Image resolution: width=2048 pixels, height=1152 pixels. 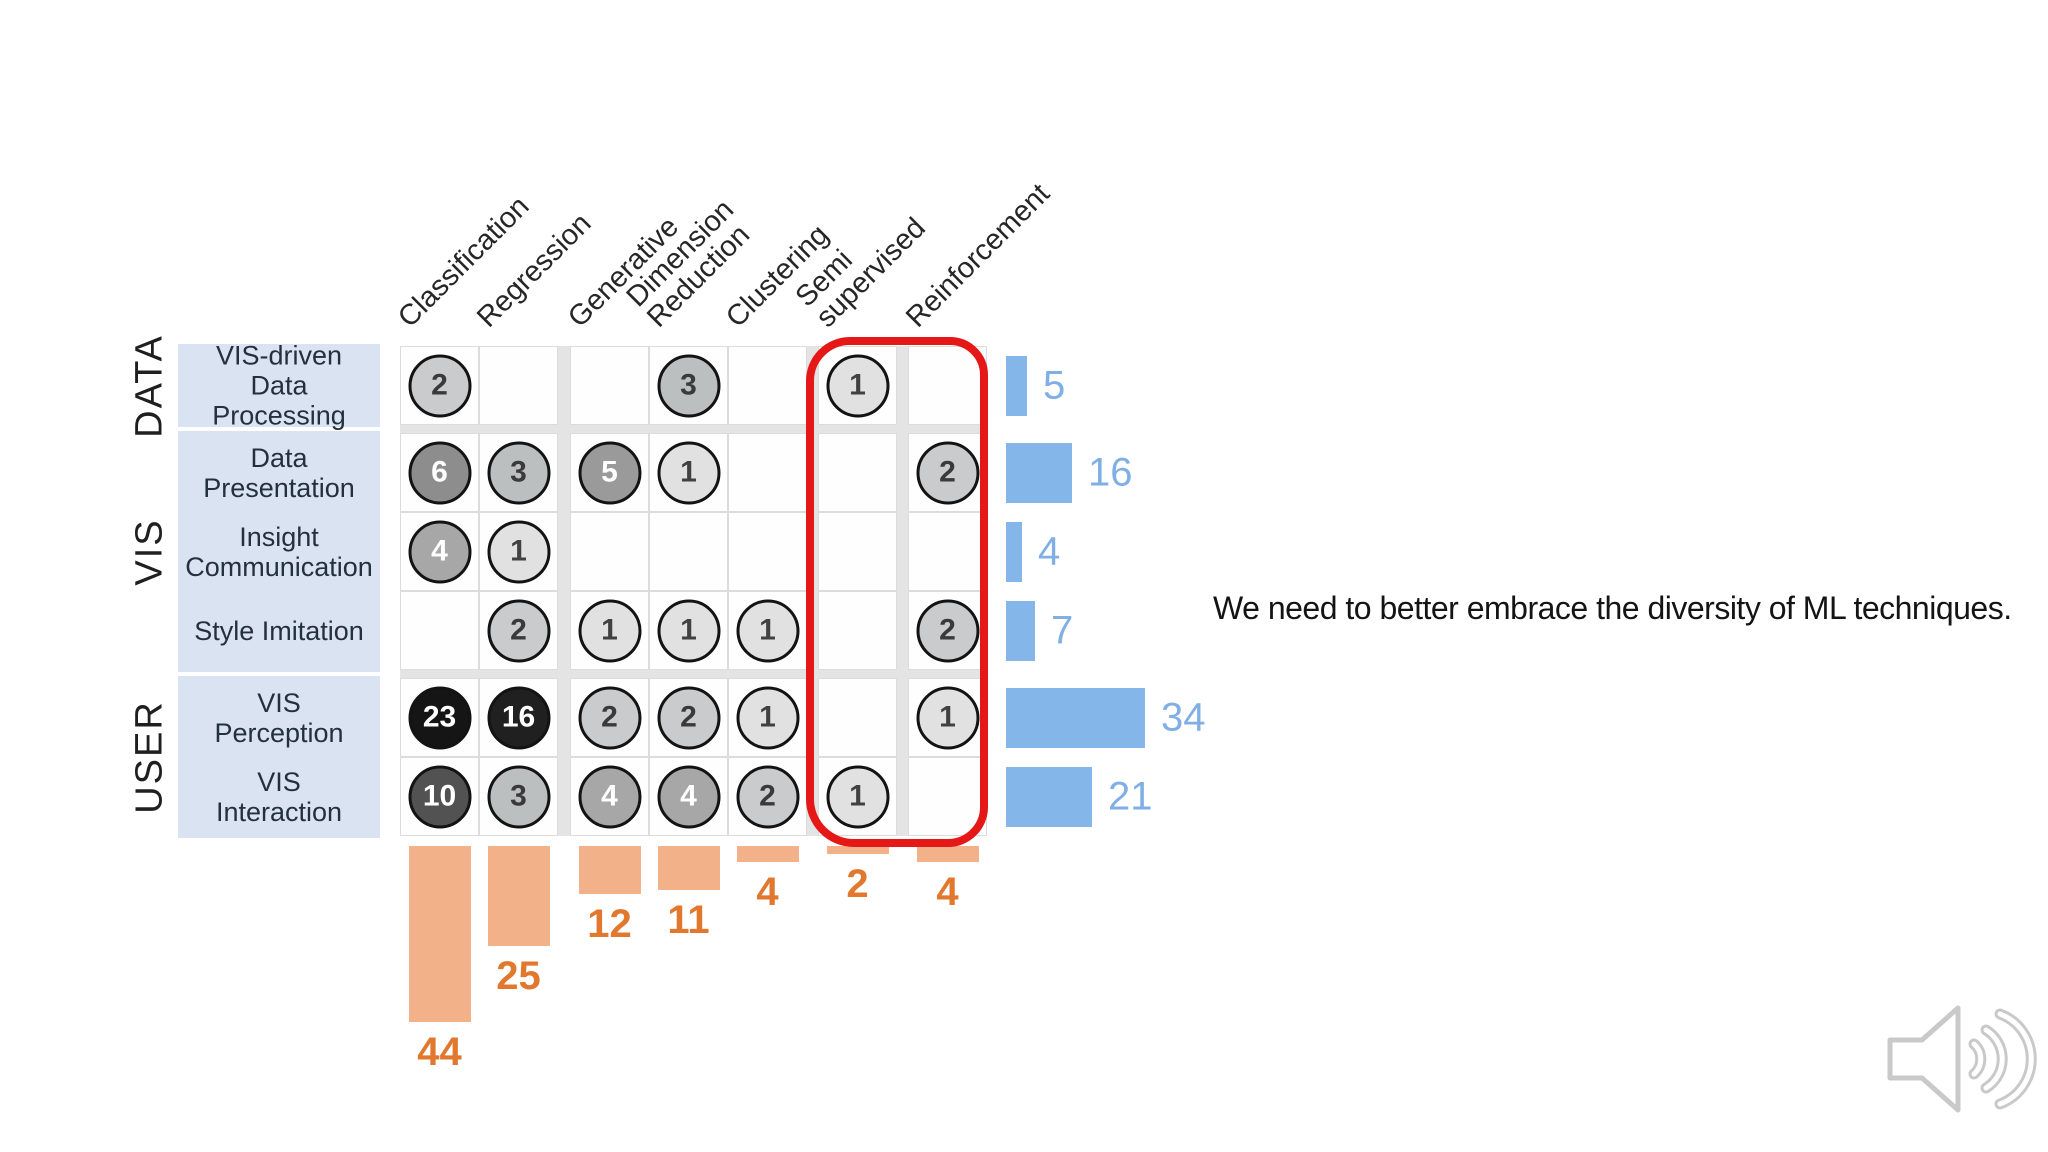 I want to click on matrix-cell: 6, so click(x=439, y=472).